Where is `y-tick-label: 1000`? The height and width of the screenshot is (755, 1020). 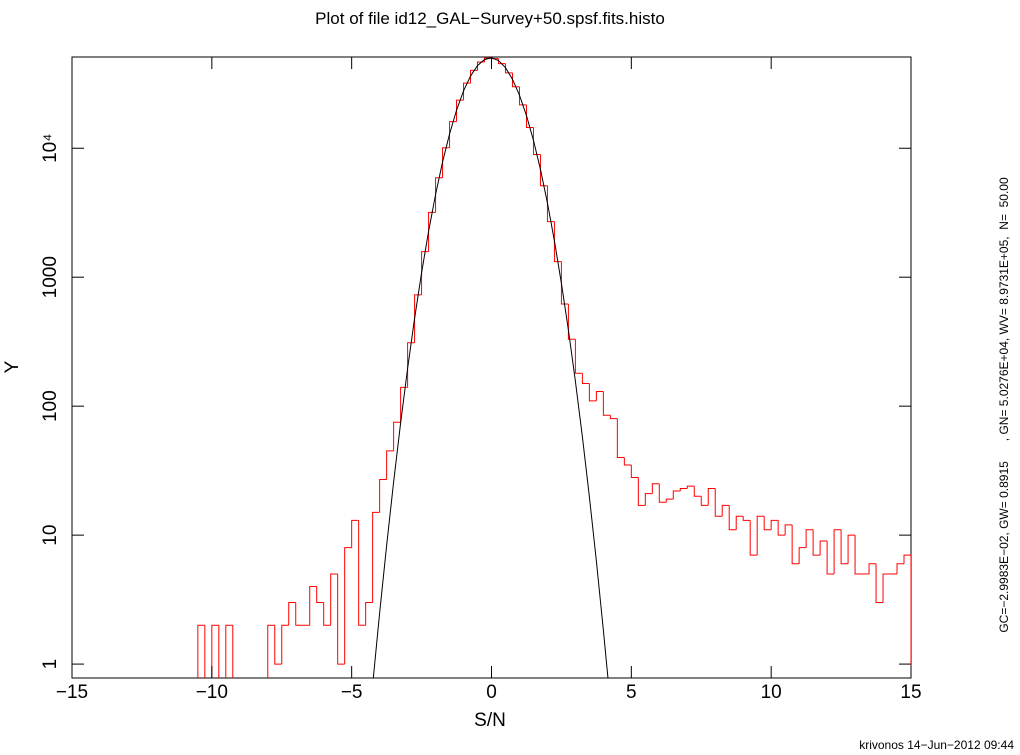 y-tick-label: 1000 is located at coordinates (50, 277).